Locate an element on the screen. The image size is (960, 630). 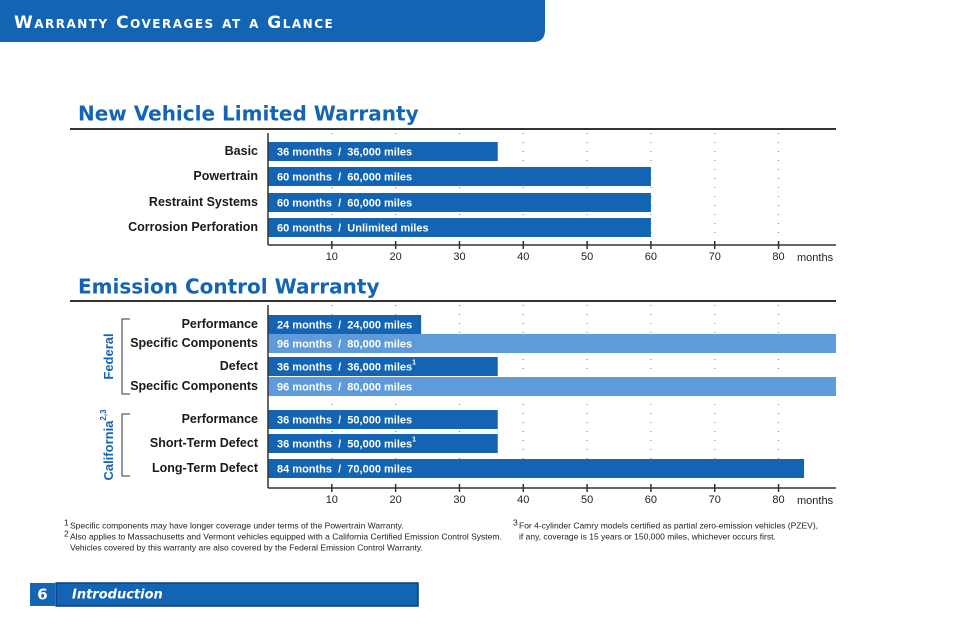
group-superscript: 2,3 is located at coordinates (103, 415).